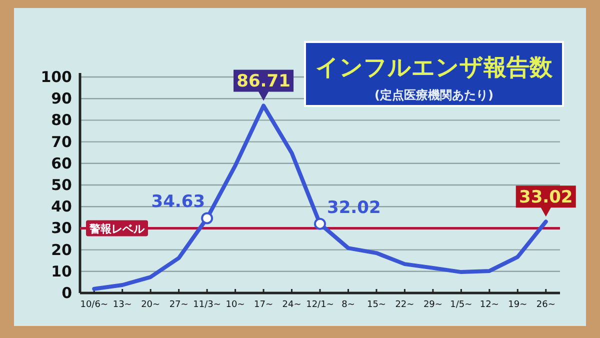 The height and width of the screenshot is (338, 600). What do you see at coordinates (354, 208) in the screenshot?
I see `data-label: 32.02` at bounding box center [354, 208].